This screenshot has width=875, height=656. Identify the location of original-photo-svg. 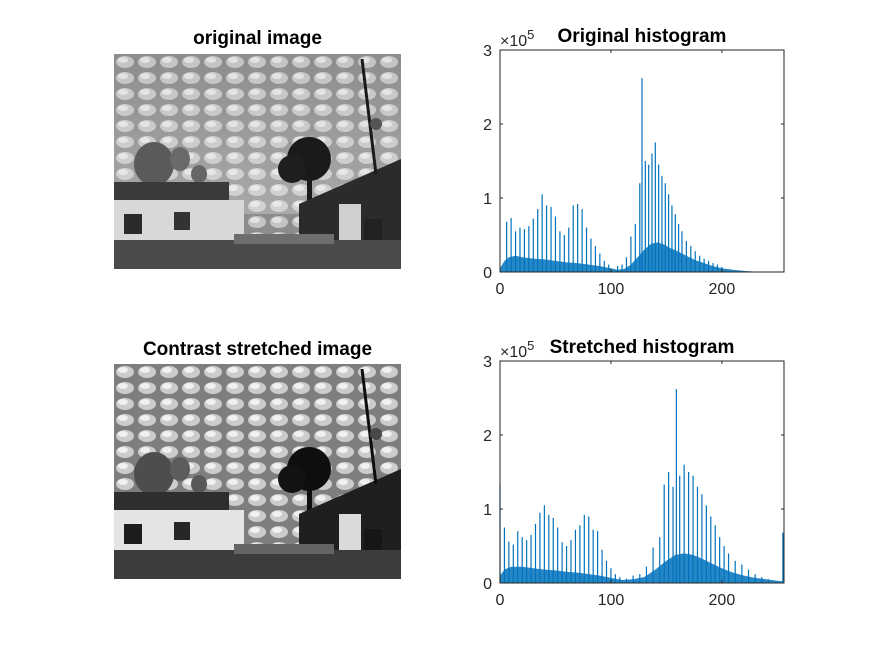
(257, 161).